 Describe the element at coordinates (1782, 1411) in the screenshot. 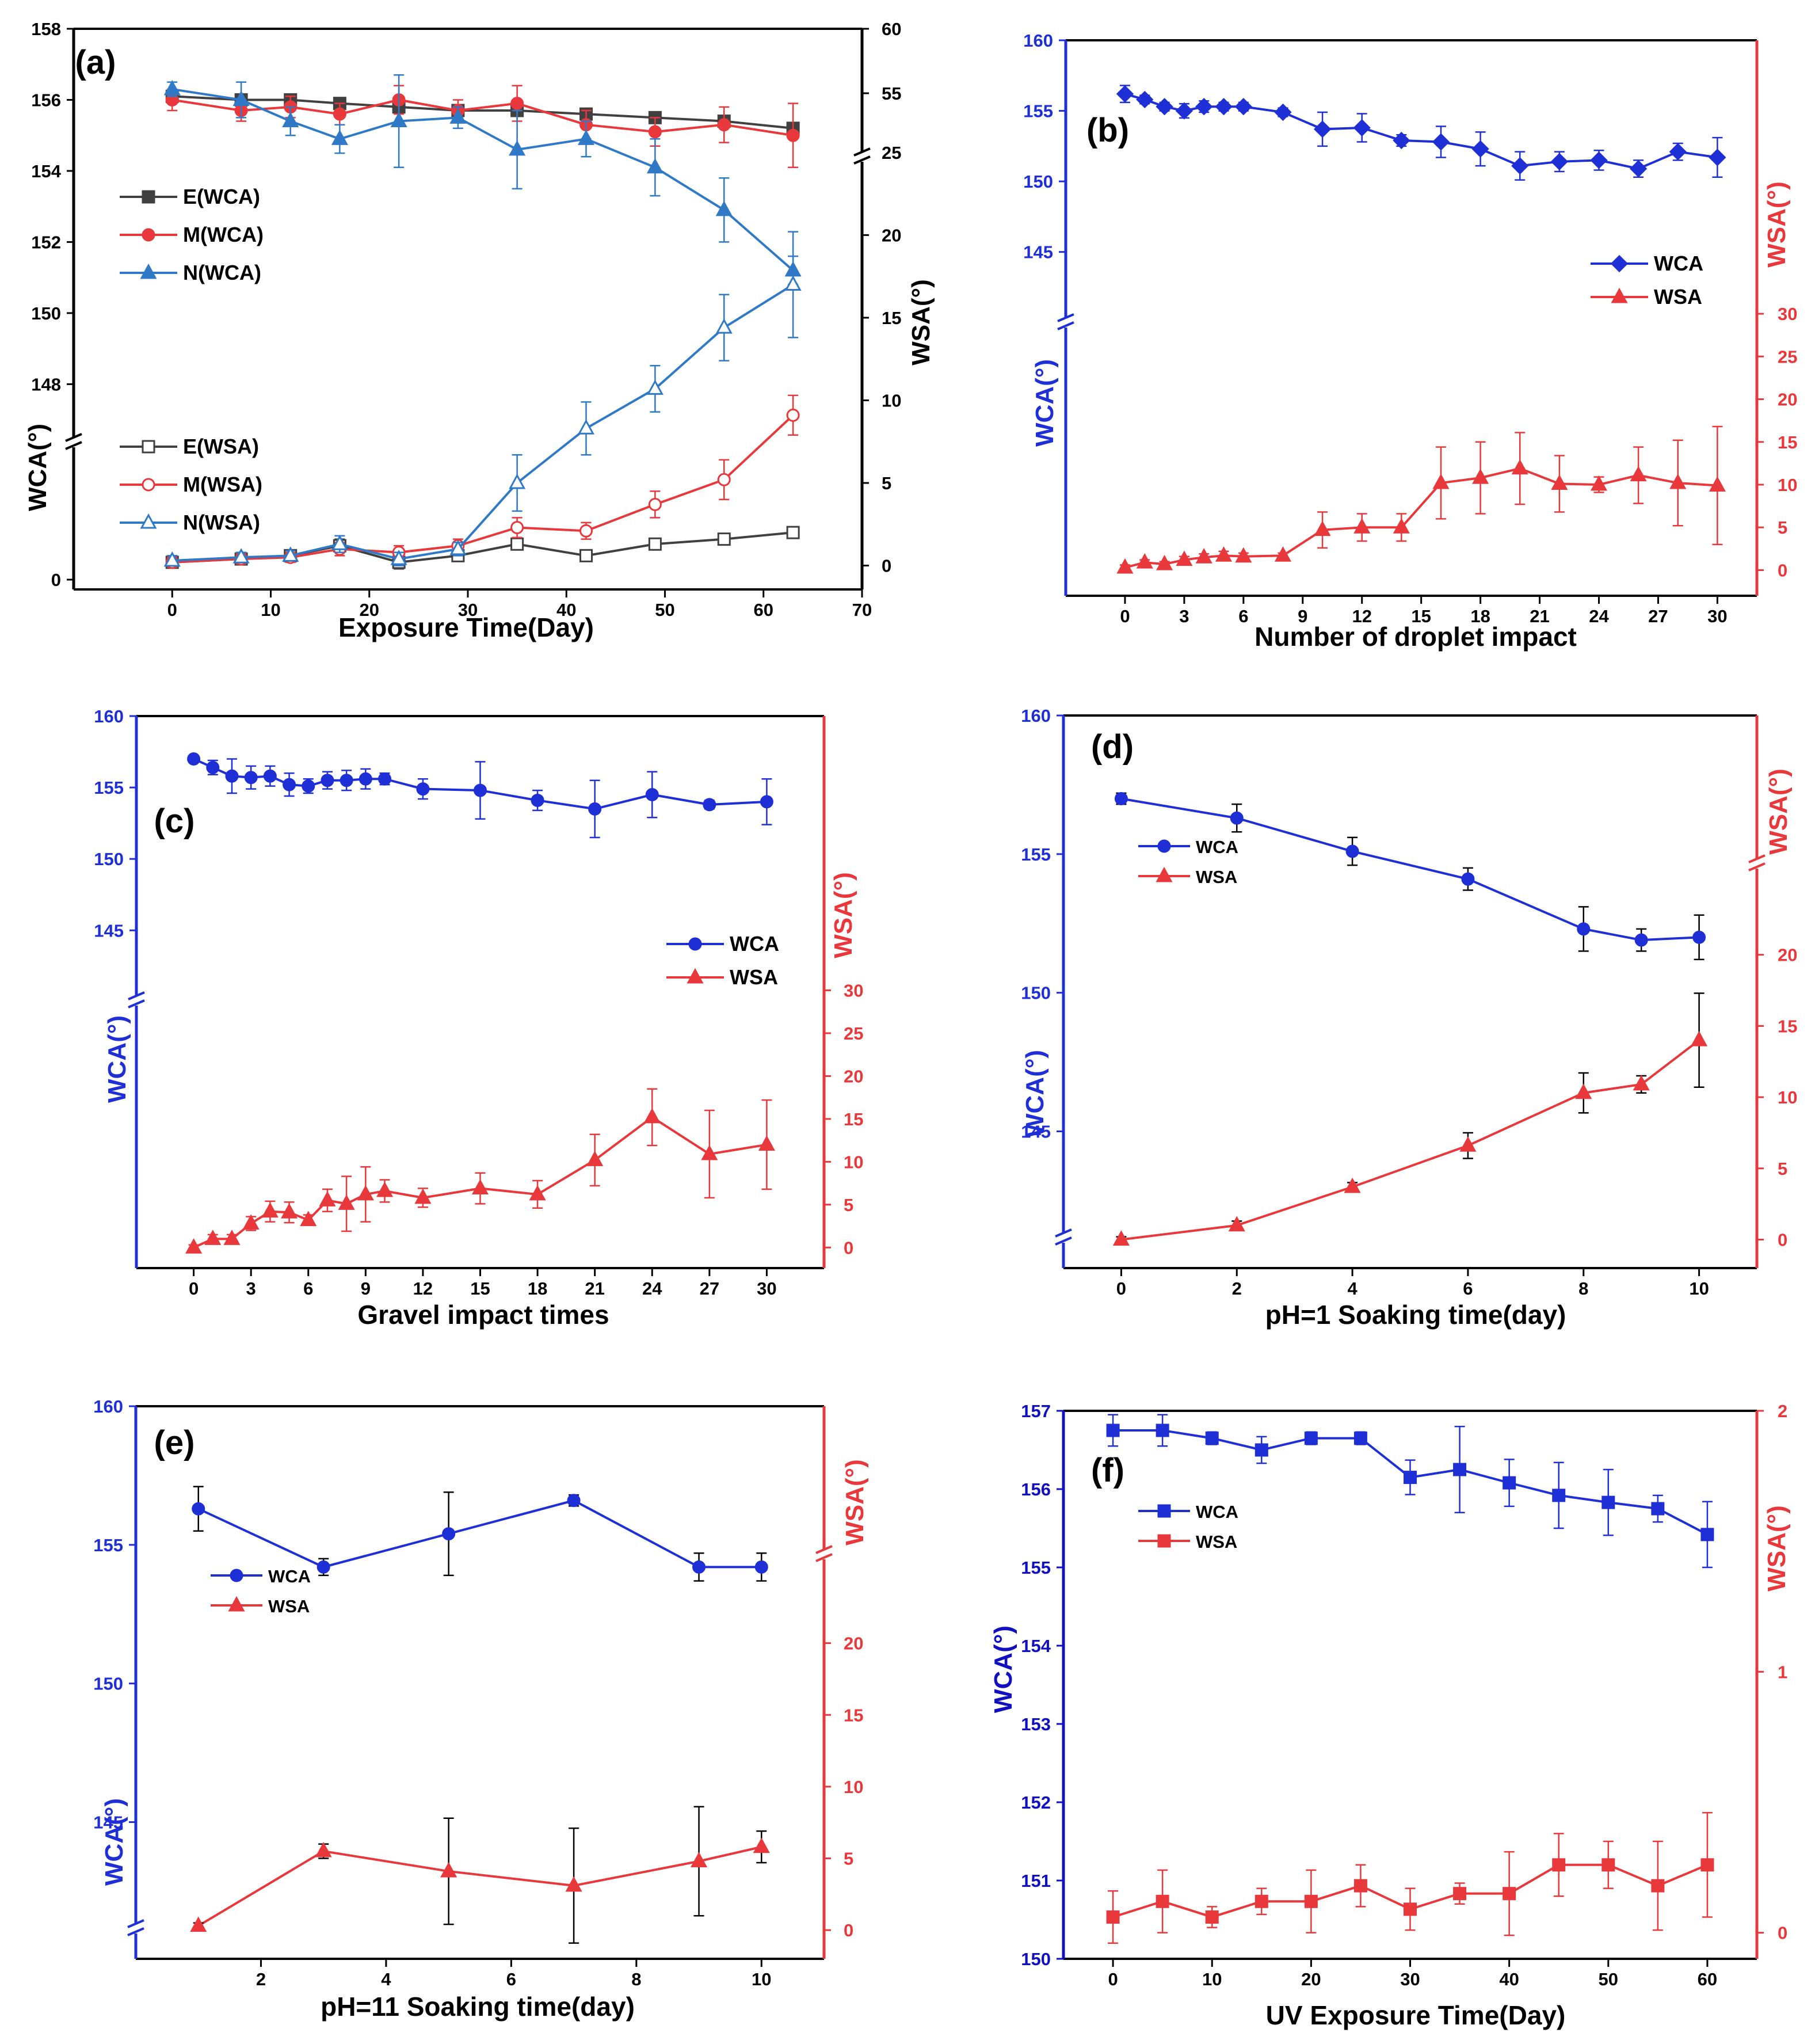

I see `y-right-tick-label: 2` at that location.